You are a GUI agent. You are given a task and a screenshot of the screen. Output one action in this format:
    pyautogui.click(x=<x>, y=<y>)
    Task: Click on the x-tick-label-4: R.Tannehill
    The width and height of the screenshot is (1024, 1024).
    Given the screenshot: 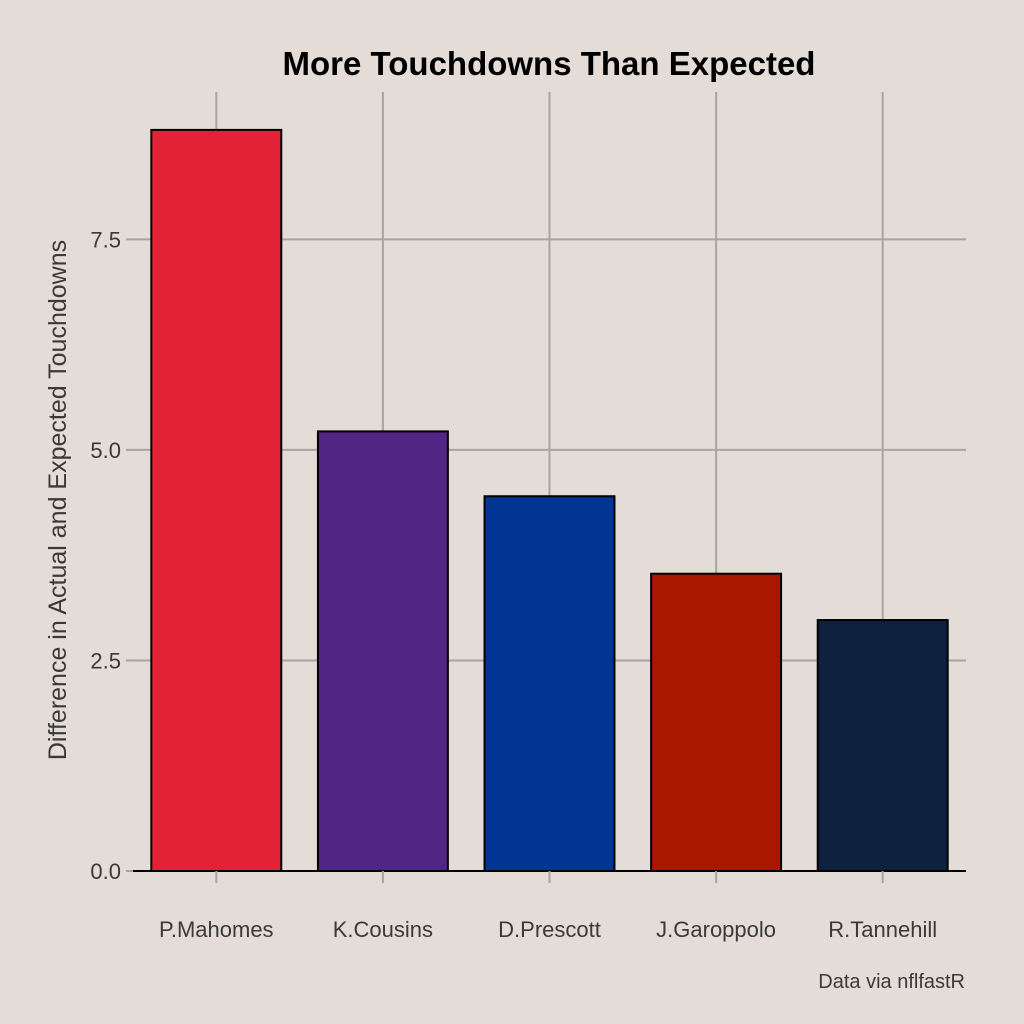 What is the action you would take?
    pyautogui.click(x=882, y=929)
    